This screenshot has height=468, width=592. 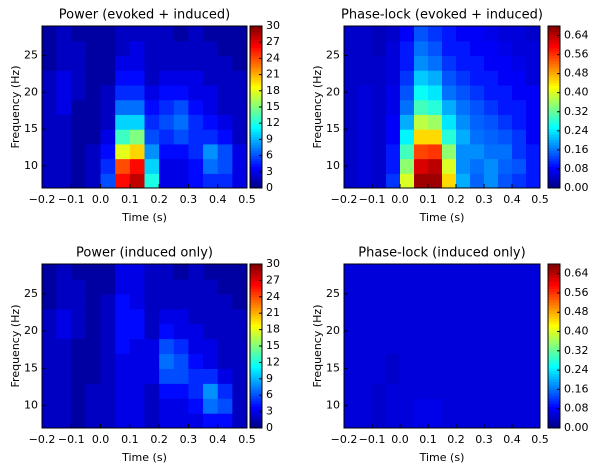 I want to click on colorbar-tick-label: 12, so click(x=273, y=122).